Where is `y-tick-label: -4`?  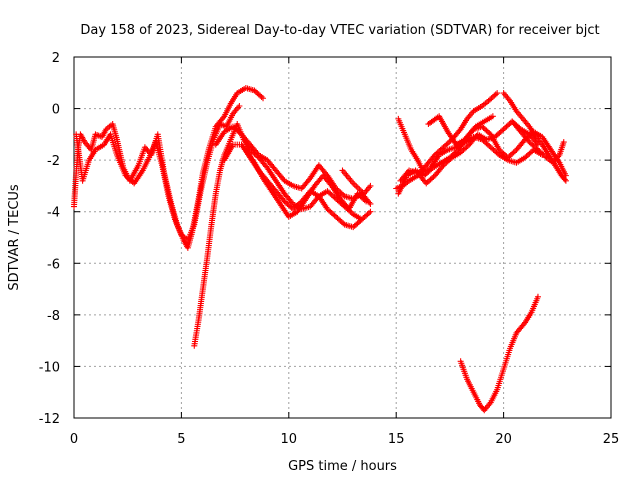
y-tick-label: -4 is located at coordinates (53, 213).